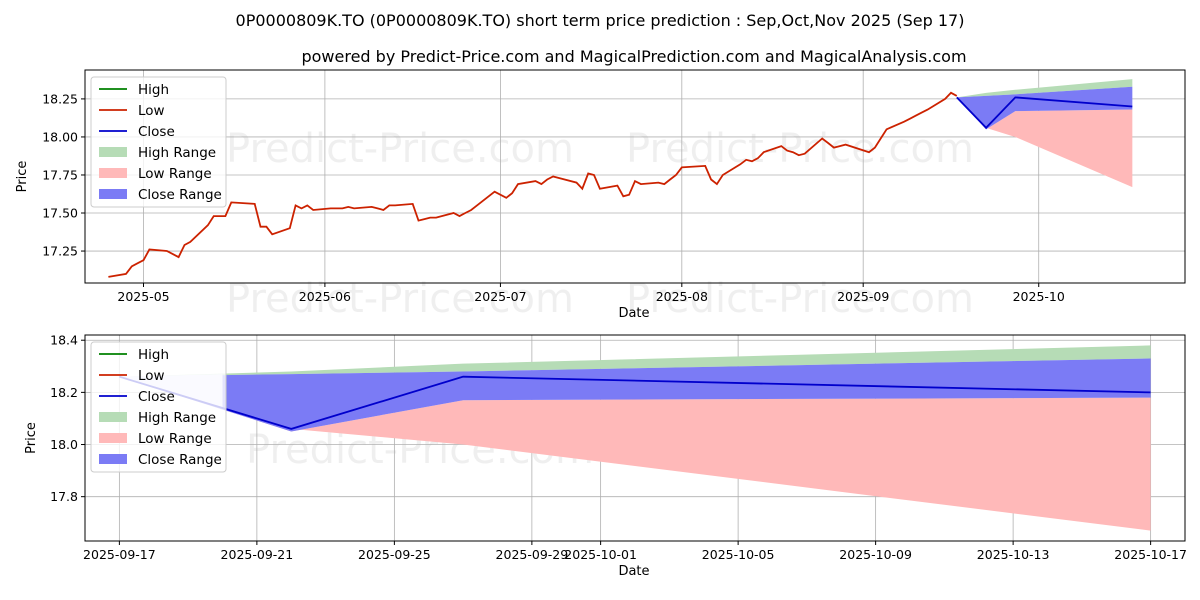  I want to click on x-tick-label: 2025-09, so click(863, 296).